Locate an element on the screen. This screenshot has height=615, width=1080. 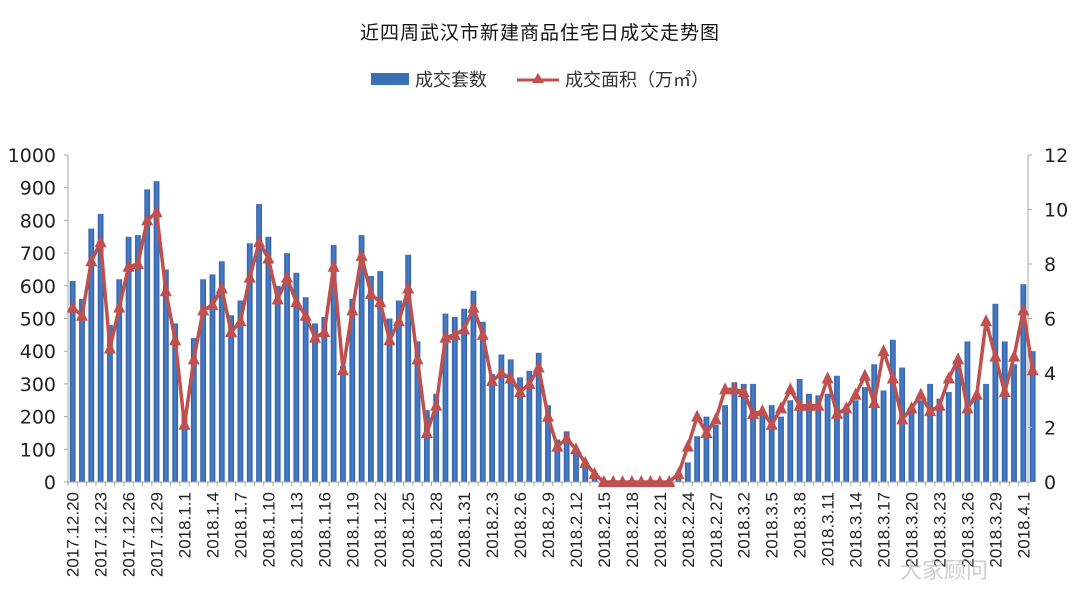
x-tick-label: 2018.1.13 is located at coordinates (296, 530).